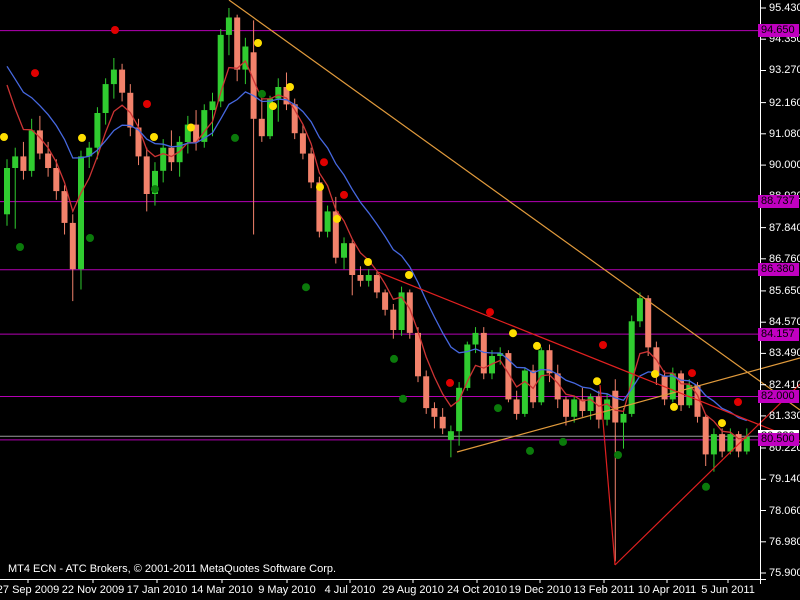 This screenshot has width=800, height=600. I want to click on price-tick-label: 76.980, so click(784, 542).